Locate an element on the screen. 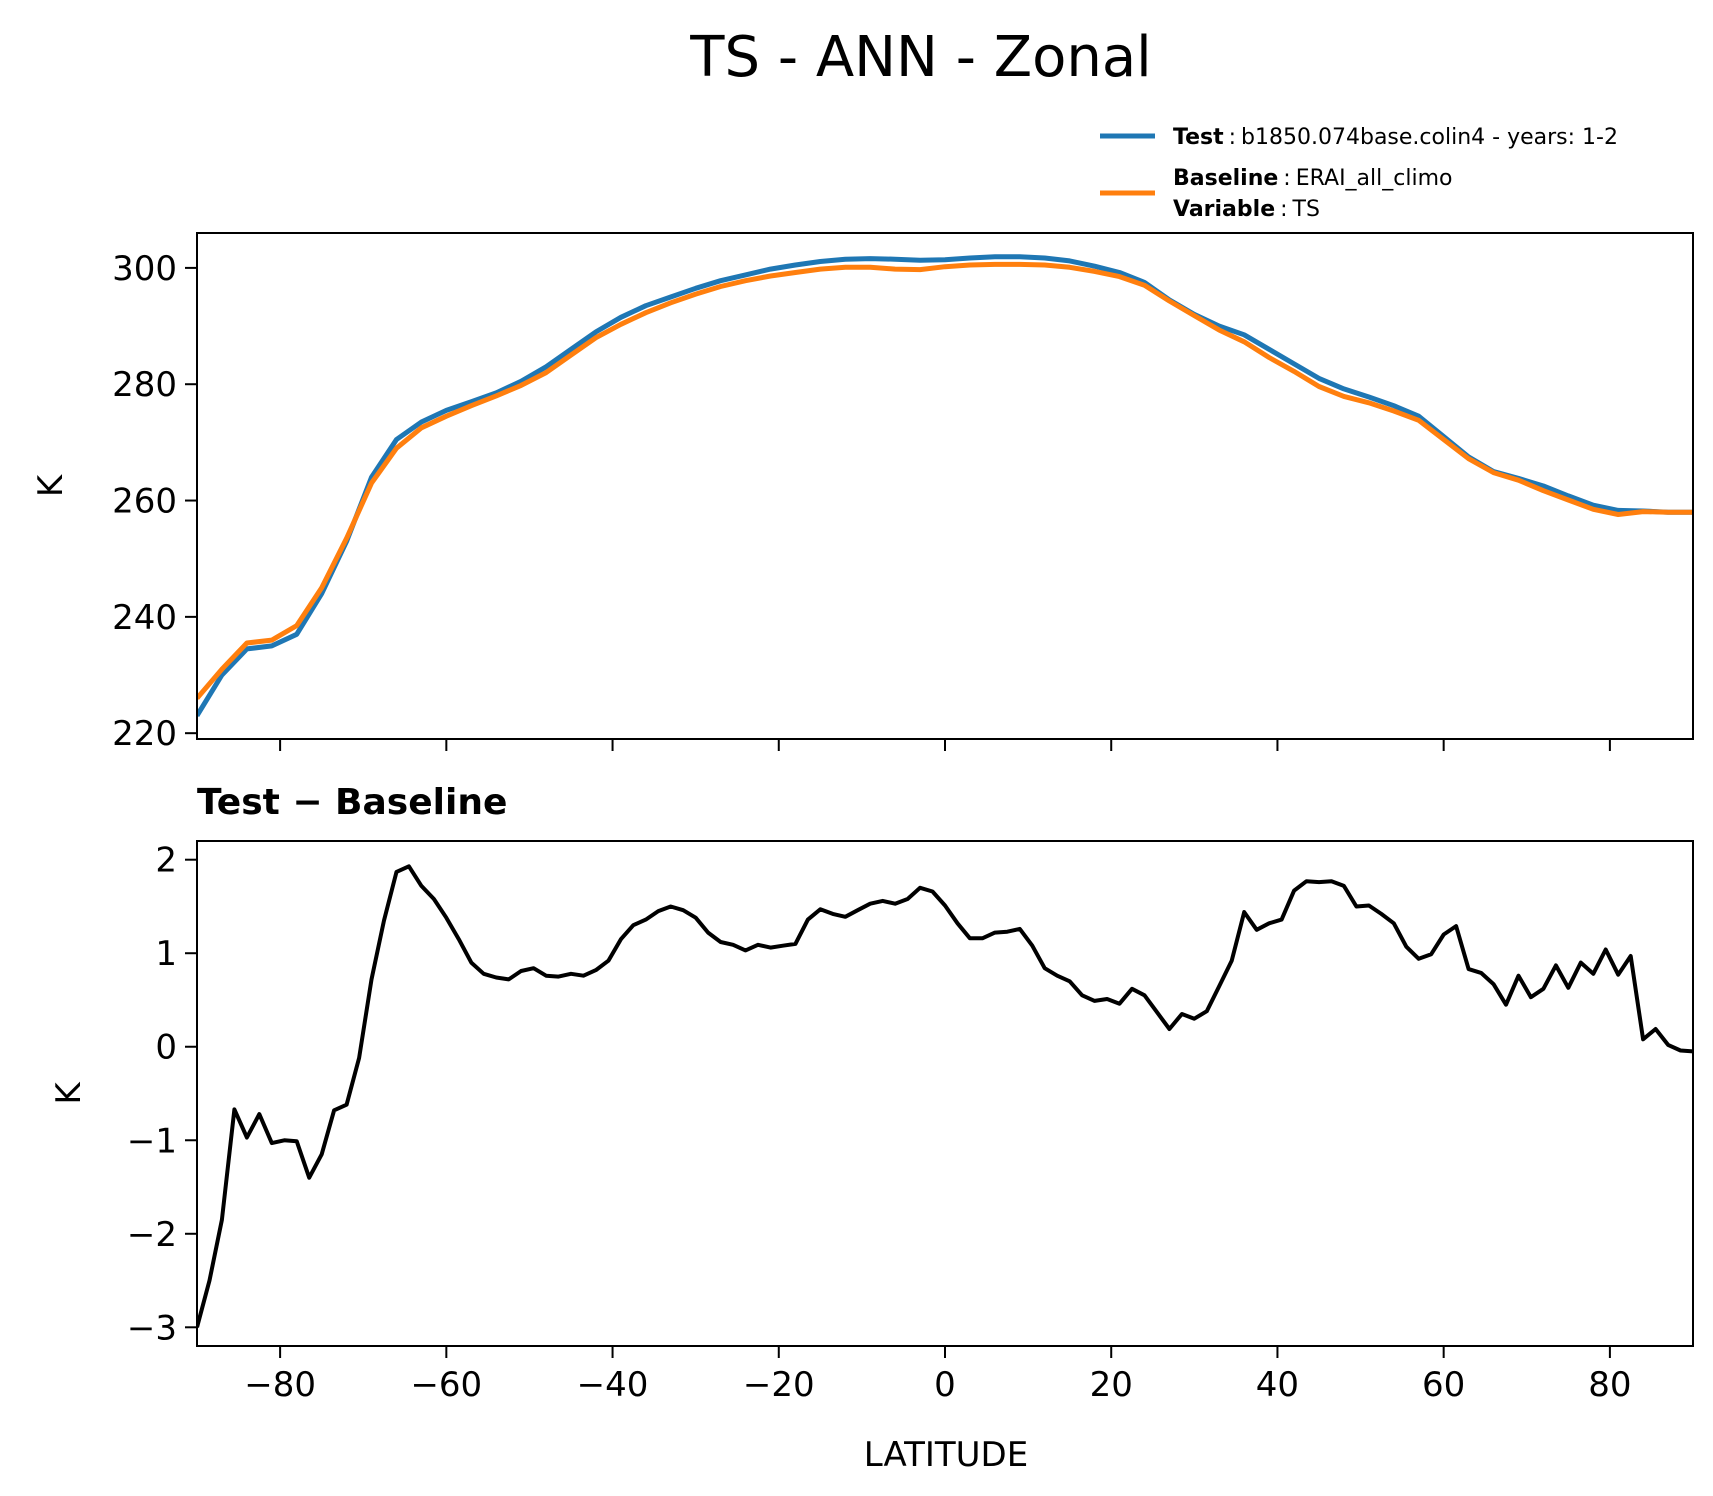 This screenshot has height=1496, width=1713. legend-key-test: Test is located at coordinates (1198, 137).